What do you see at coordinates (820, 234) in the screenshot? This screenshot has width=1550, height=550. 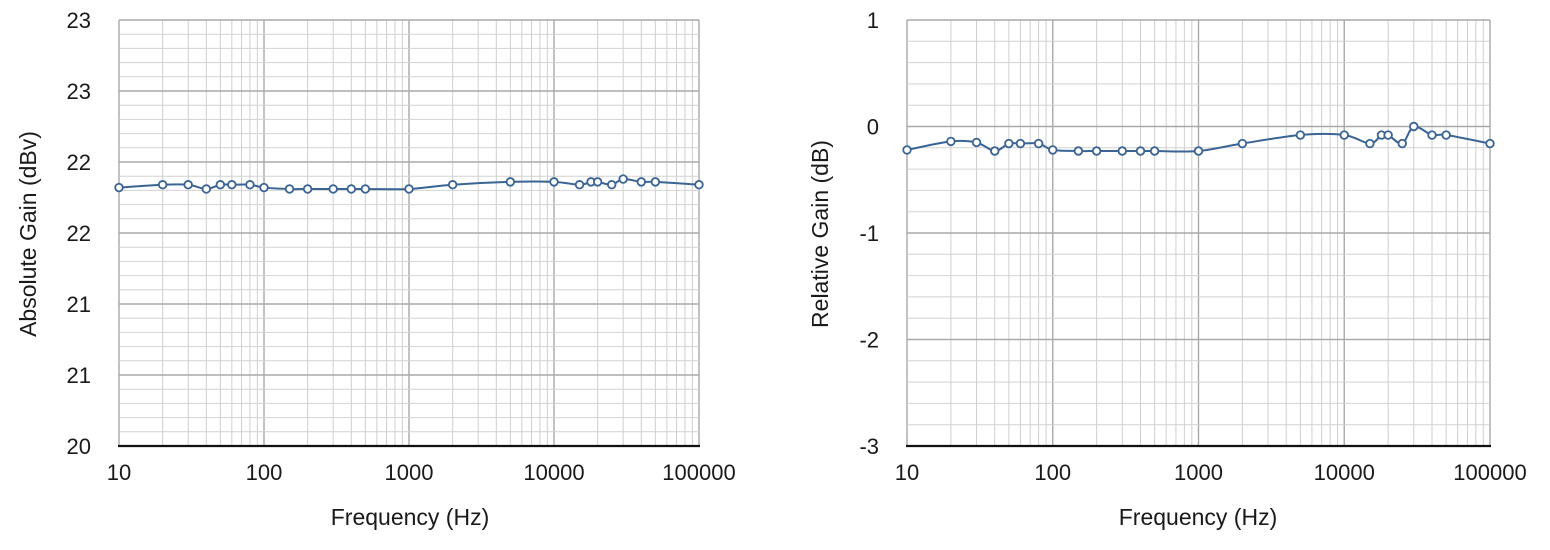 I see `y-axis-title: Relative Gain (dB)` at bounding box center [820, 234].